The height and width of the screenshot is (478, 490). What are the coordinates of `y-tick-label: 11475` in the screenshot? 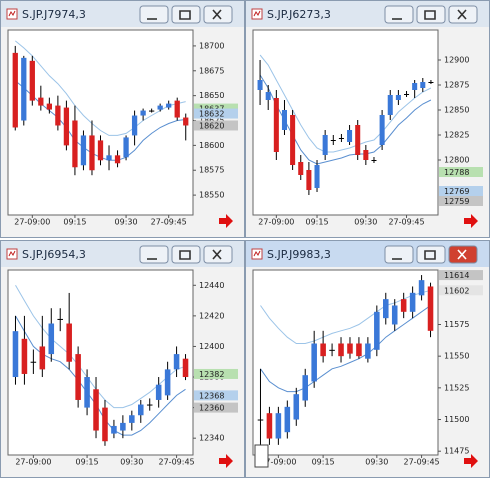 It's located at (456, 451).